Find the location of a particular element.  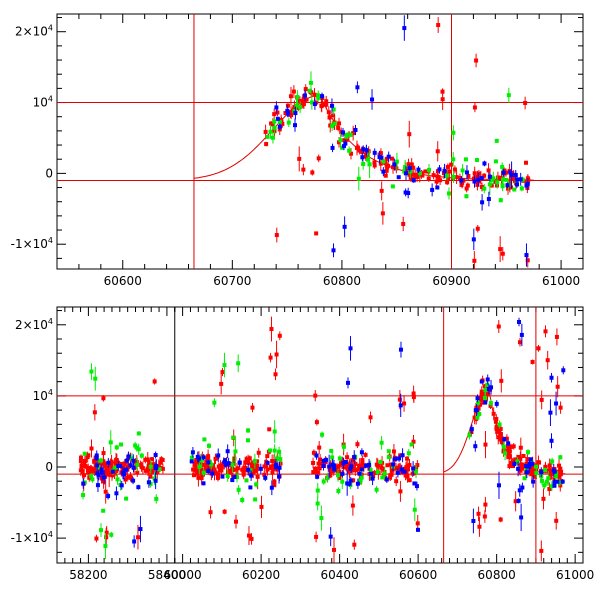

y-tick-label-base: 0 is located at coordinates (49, 173).